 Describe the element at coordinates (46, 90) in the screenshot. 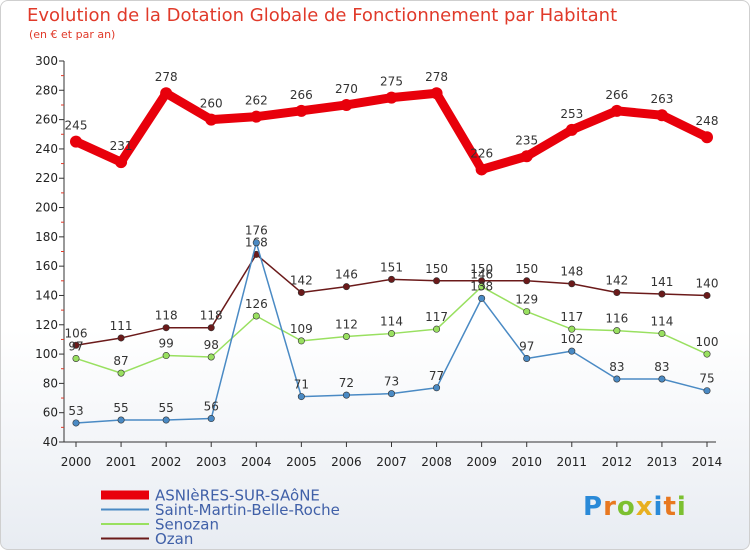

I see `y-tick-label: 280` at that location.